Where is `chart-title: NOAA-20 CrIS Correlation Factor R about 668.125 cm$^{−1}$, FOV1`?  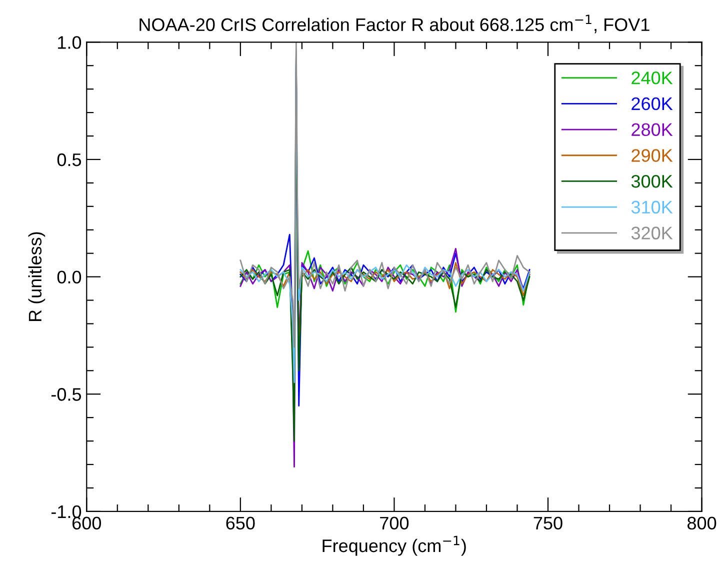 chart-title: NOAA-20 CrIS Correlation Factor R about 668.125 cm$^{−1}$, FOV1 is located at coordinates (395, 24).